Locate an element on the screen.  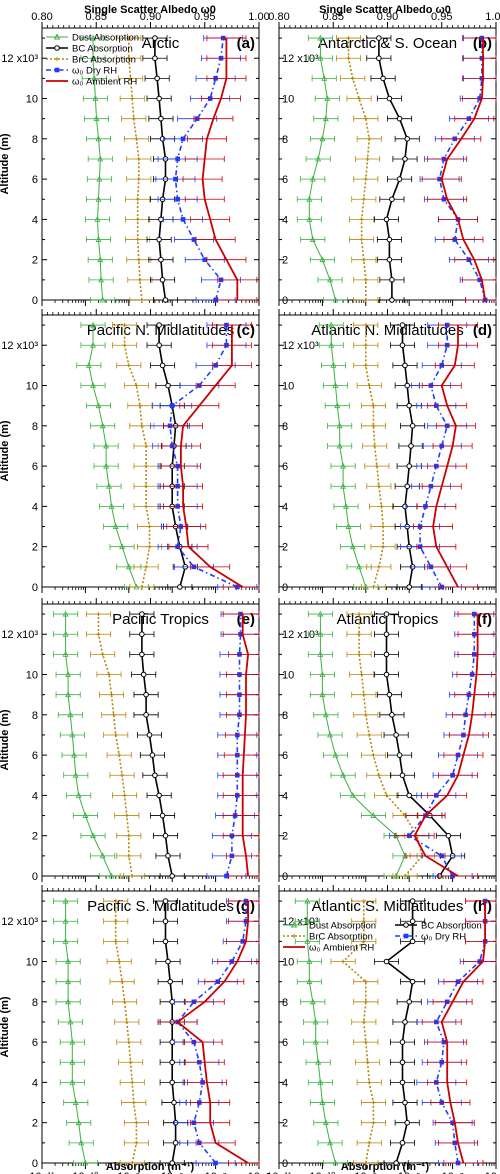
series-line-dry is located at coordinates (434, 456).